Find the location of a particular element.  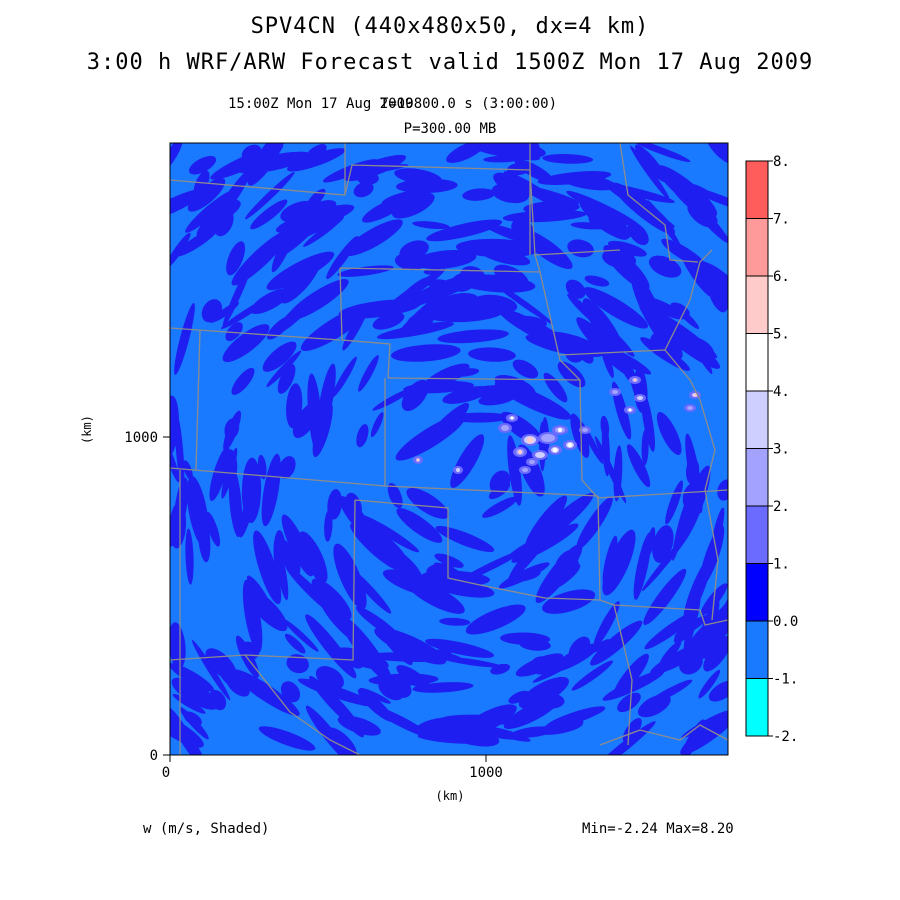

x-tick-1000: 1000 is located at coordinates (486, 773).